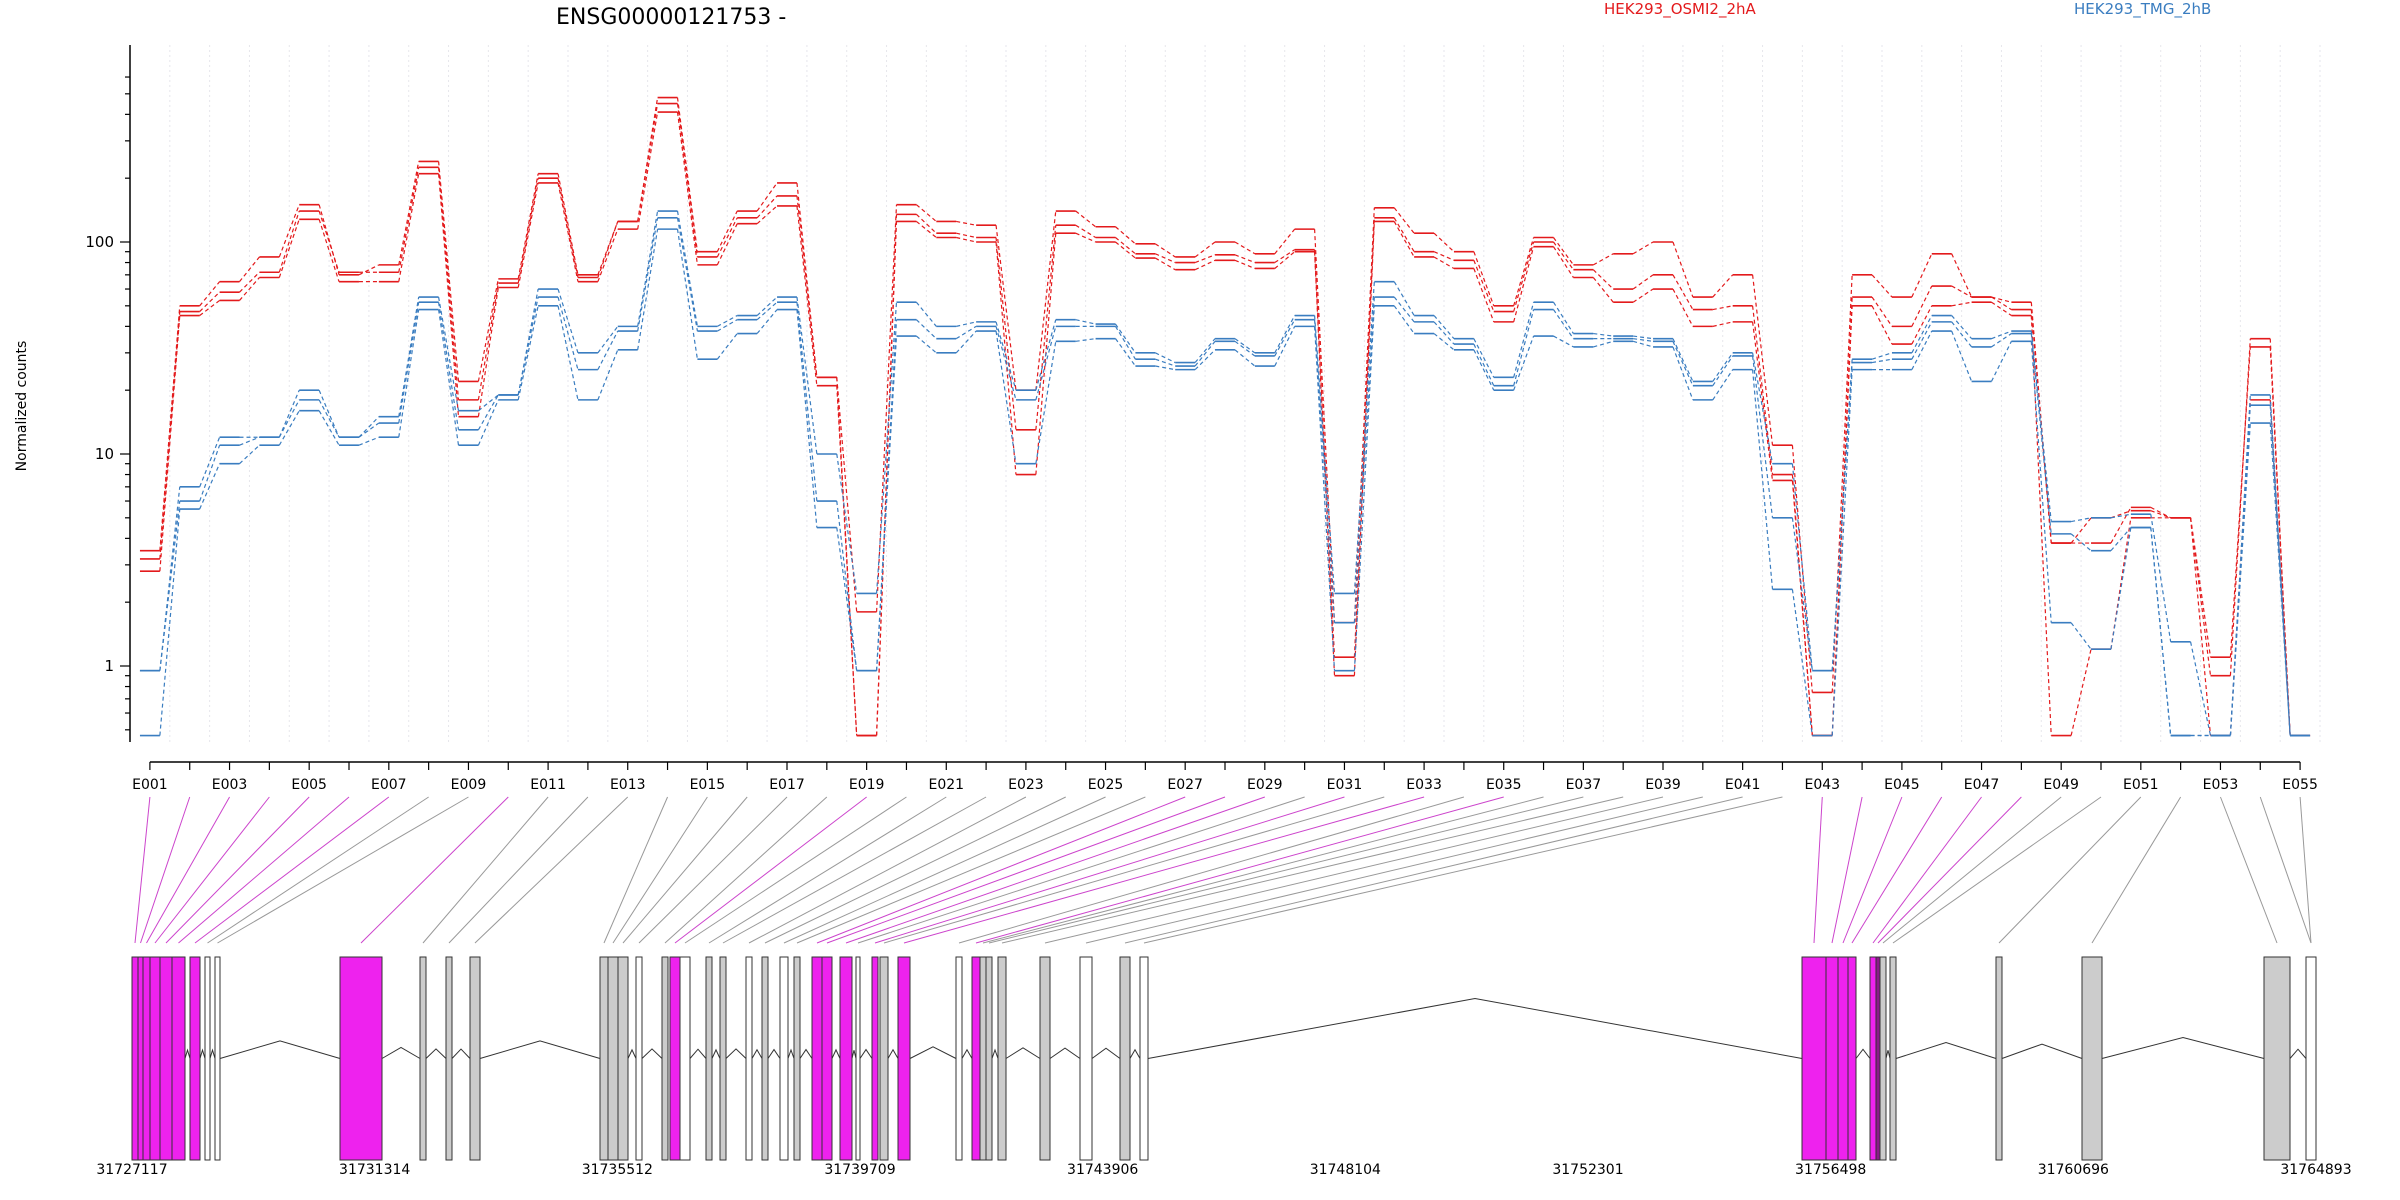  I want to click on exon-tick-label: E019, so click(867, 785).